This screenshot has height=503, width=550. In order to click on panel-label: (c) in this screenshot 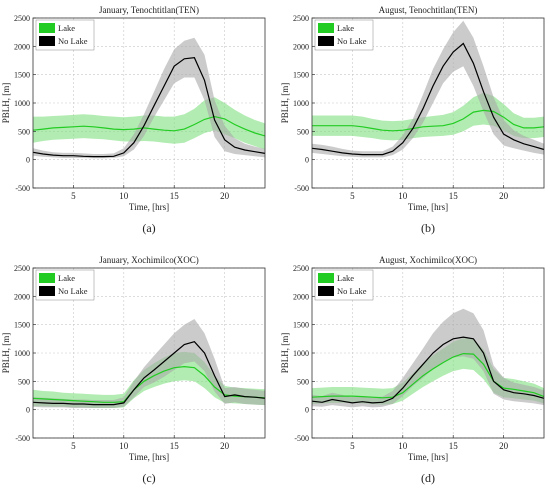, I will do `click(148, 478)`.